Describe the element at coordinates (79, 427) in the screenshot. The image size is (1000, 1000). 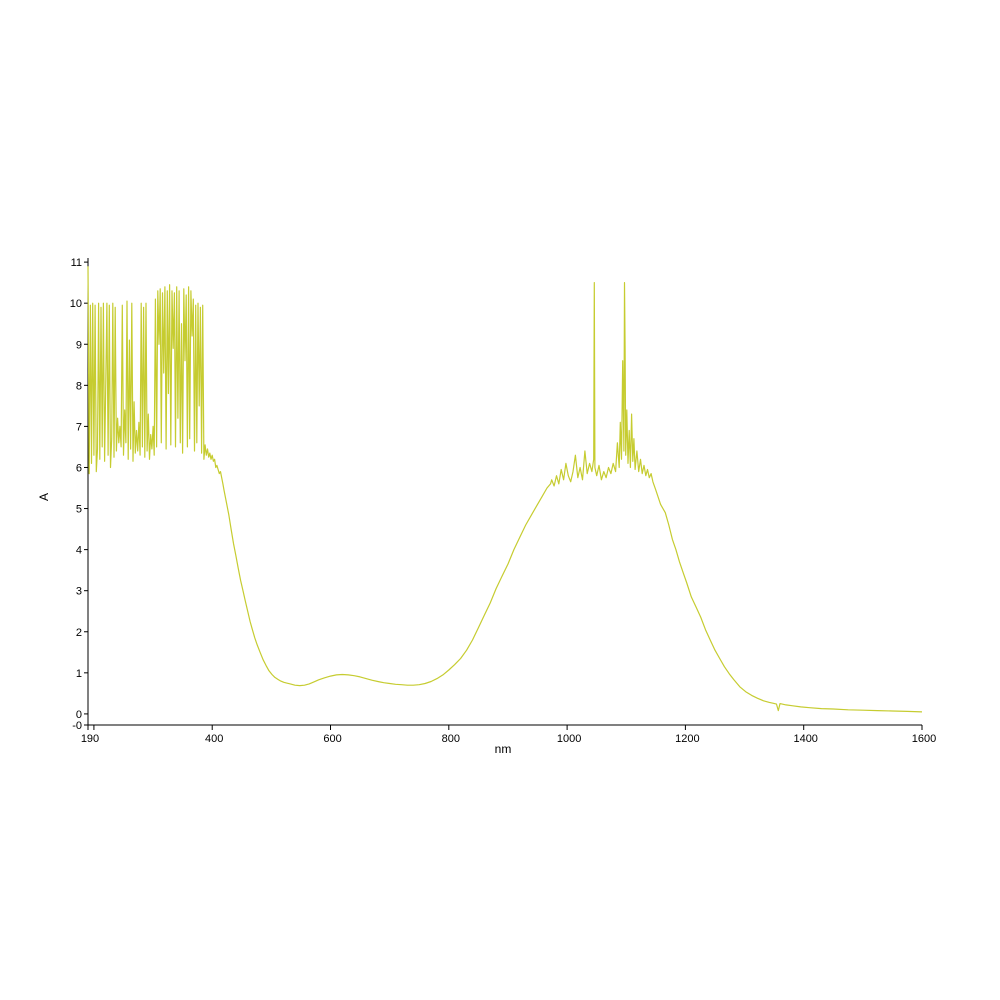
I see `y-axis-tick-label: 7` at that location.